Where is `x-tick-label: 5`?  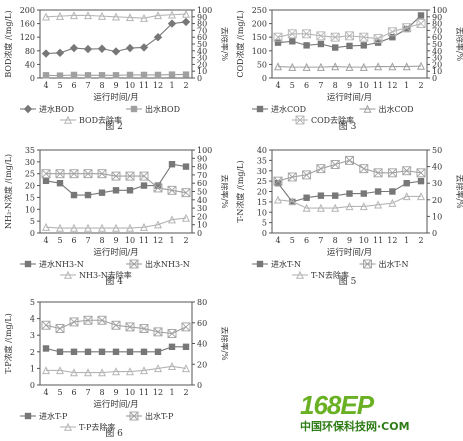
x-tick-label: 5 is located at coordinates (59, 392).